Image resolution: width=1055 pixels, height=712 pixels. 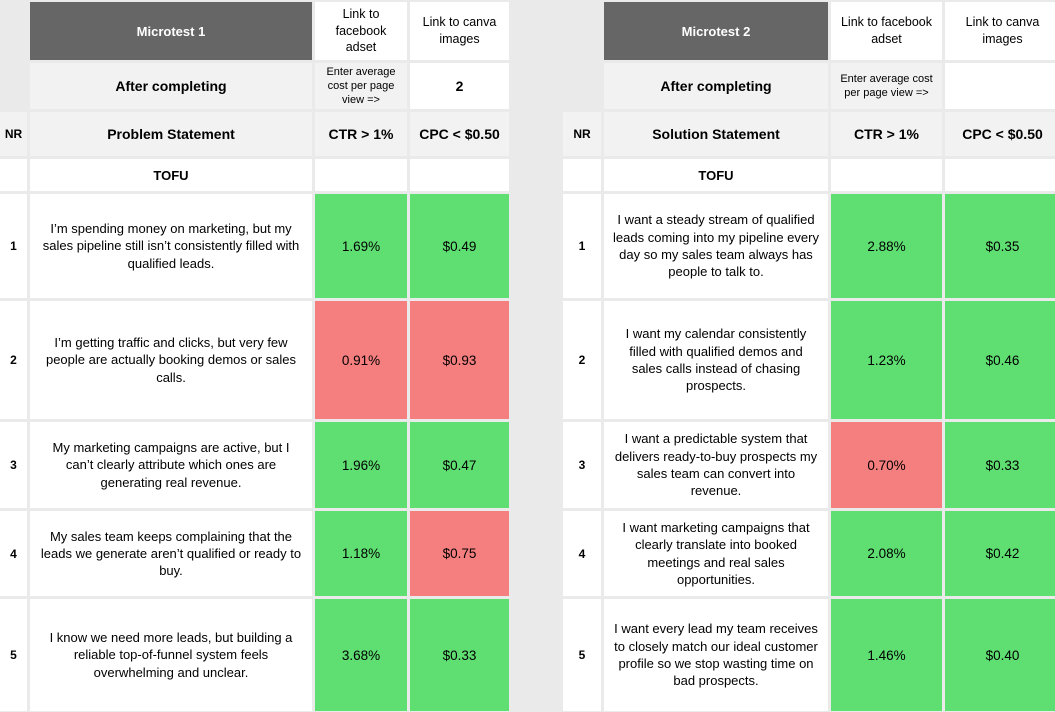 I want to click on ctr-value-cell: 2.88%, so click(x=886, y=246).